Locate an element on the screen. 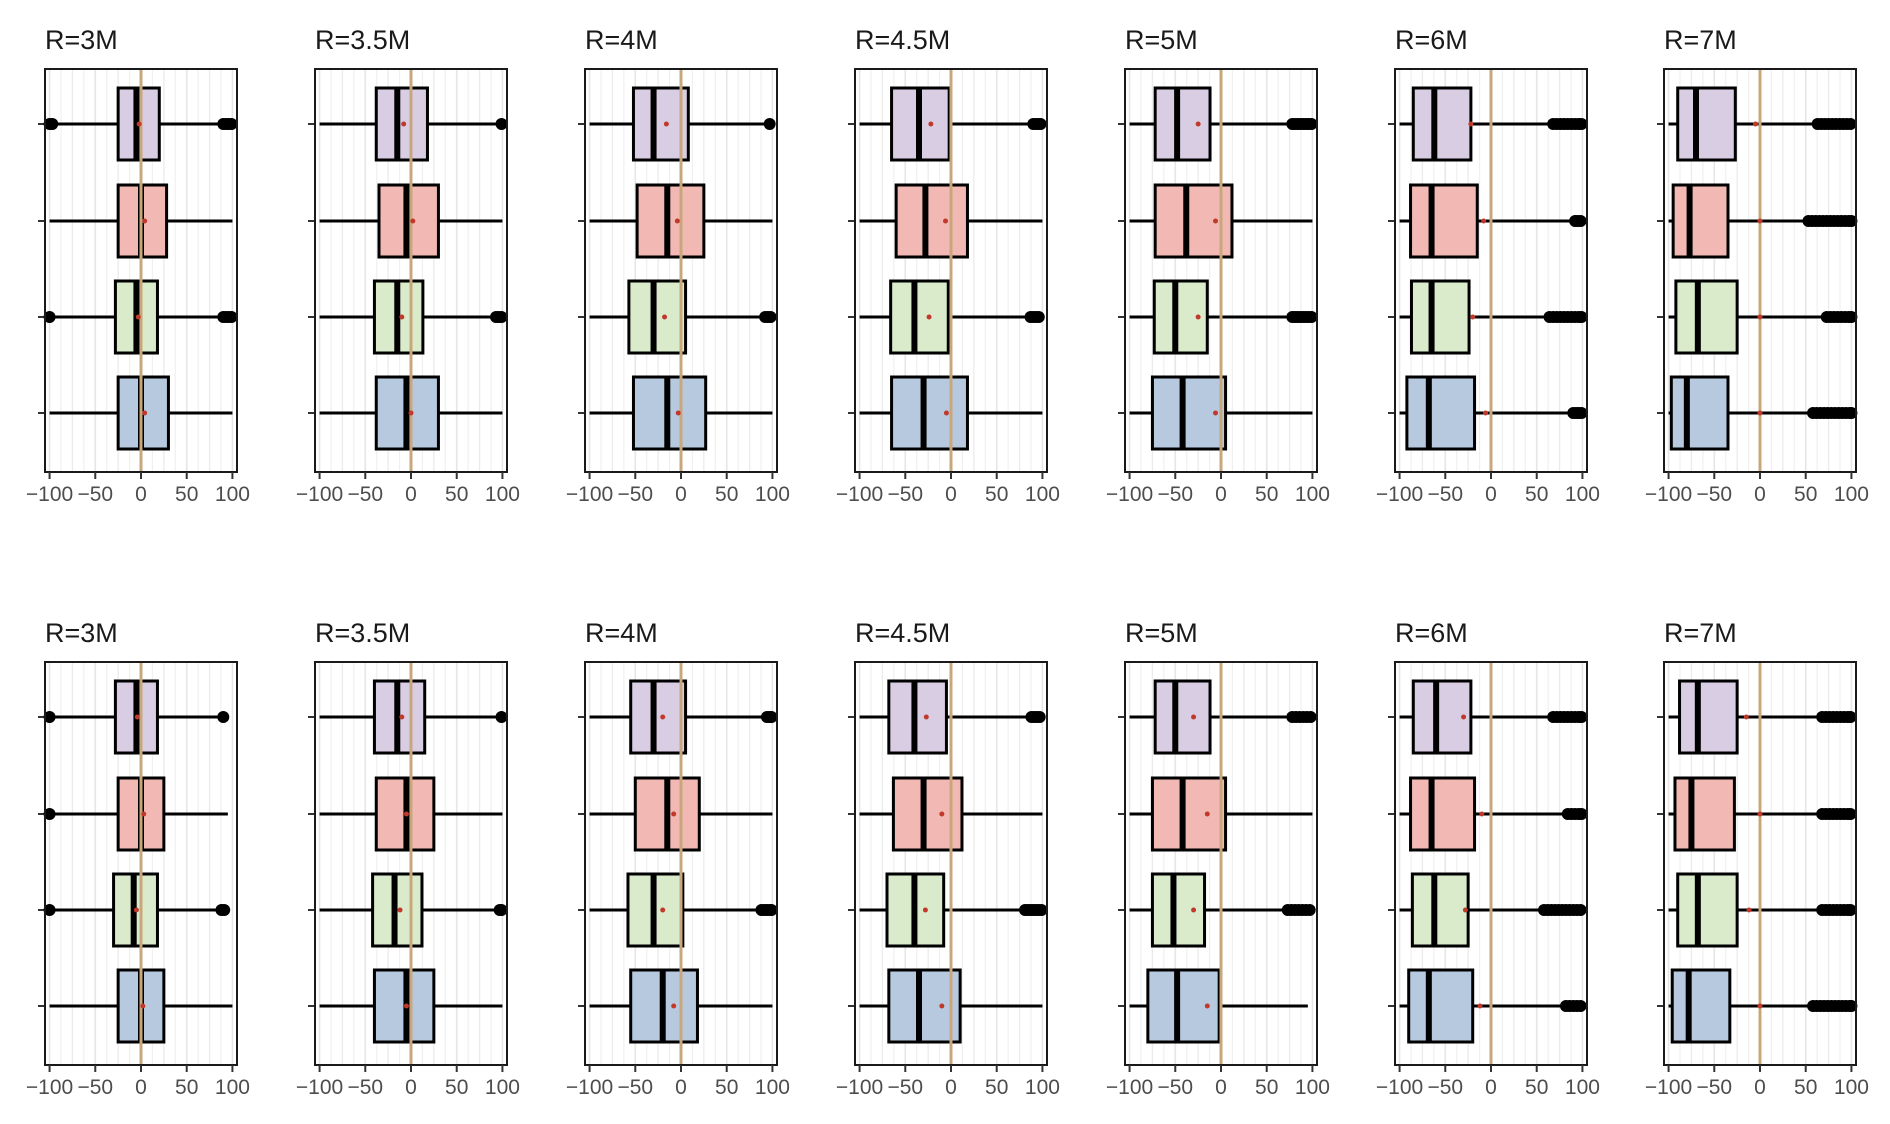 The width and height of the screenshot is (1890, 1124). panel-title: R=6M is located at coordinates (1431, 633).